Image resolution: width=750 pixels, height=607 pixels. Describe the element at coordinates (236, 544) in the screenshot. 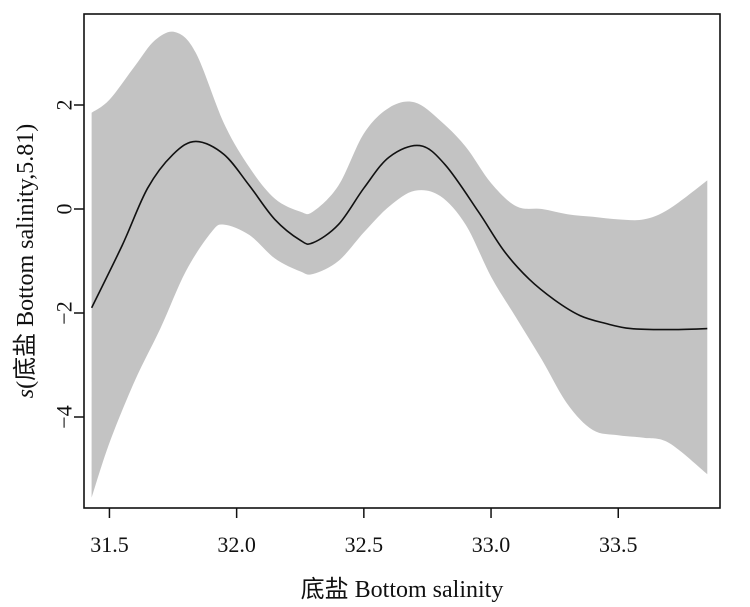

I see `x-tick-label: 32.0` at that location.